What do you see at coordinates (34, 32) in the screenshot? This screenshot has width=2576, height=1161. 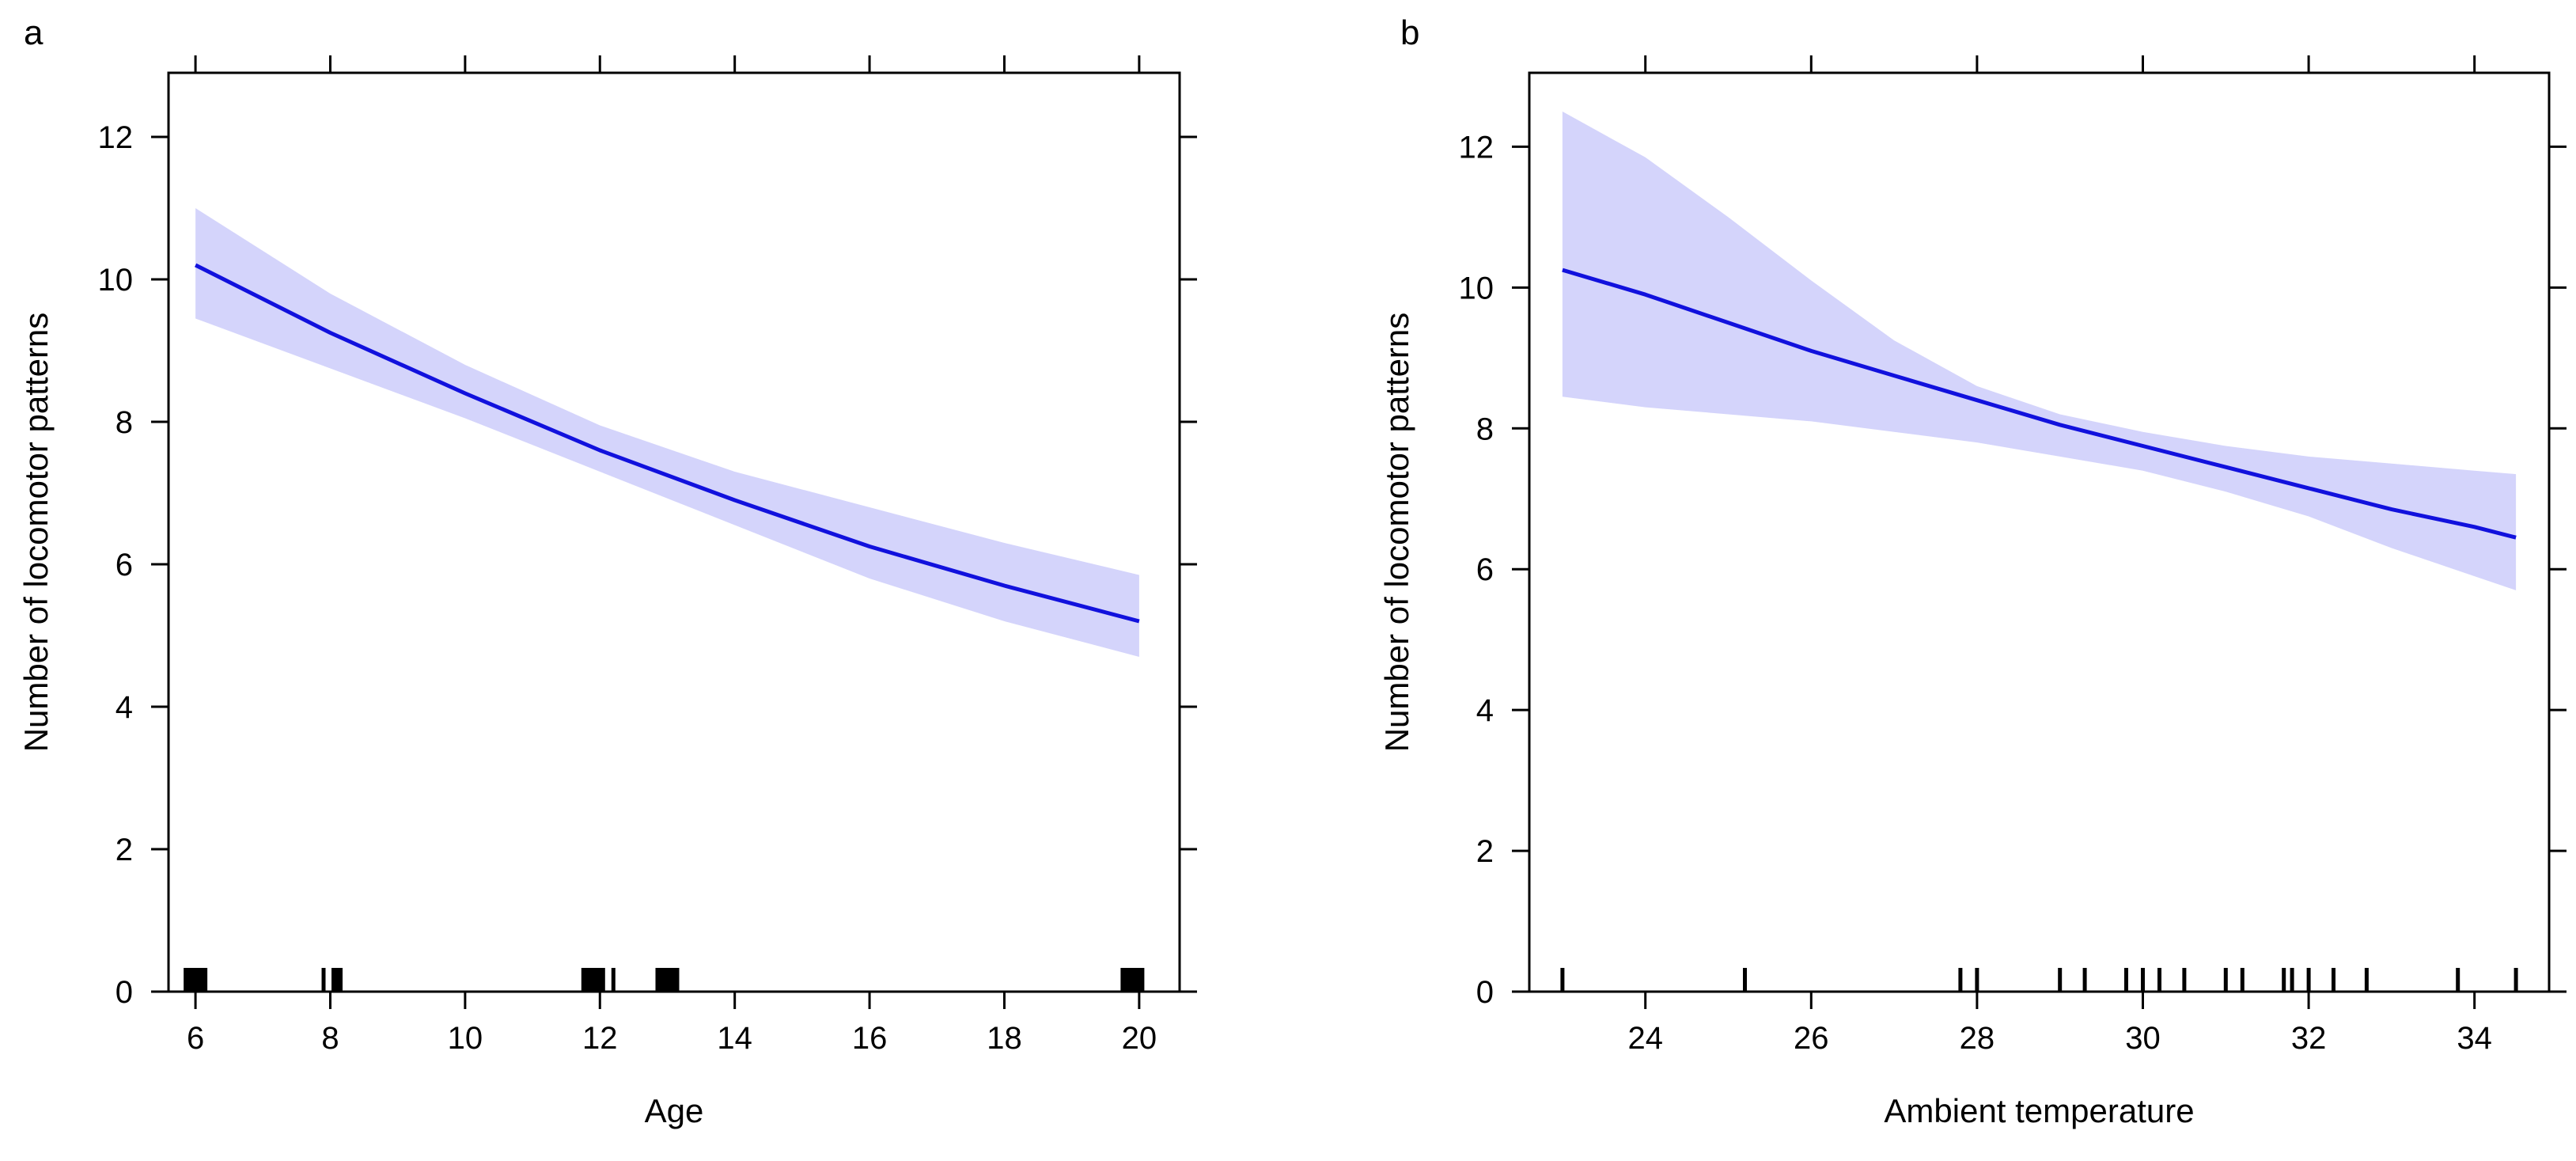 I see `panel-label: a` at bounding box center [34, 32].